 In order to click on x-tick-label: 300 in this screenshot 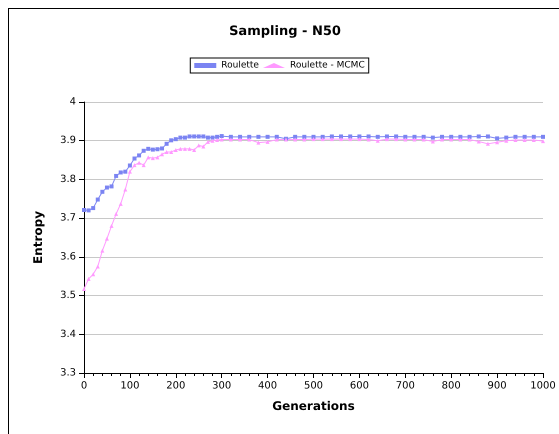, I will do `click(222, 386)`.